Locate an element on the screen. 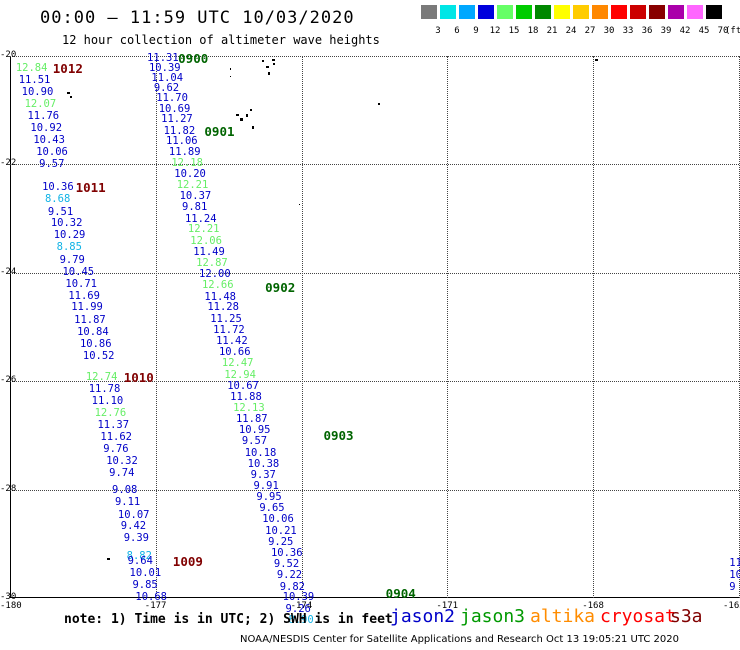 This screenshot has height=650, width=740. lat-tick-label: -30 is located at coordinates (8, 597).